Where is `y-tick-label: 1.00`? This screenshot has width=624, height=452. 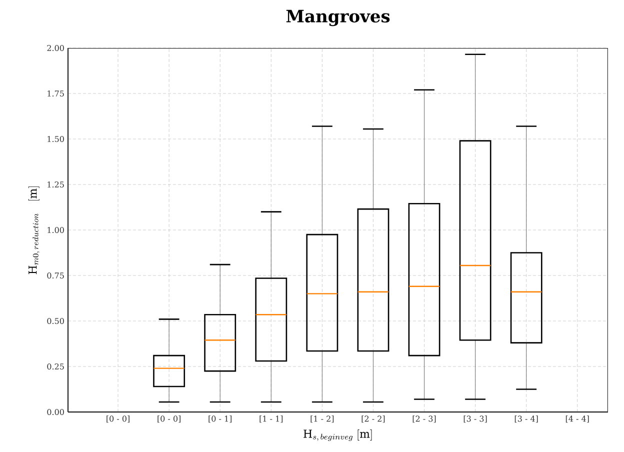
y-tick-label: 1.00 is located at coordinates (56, 230).